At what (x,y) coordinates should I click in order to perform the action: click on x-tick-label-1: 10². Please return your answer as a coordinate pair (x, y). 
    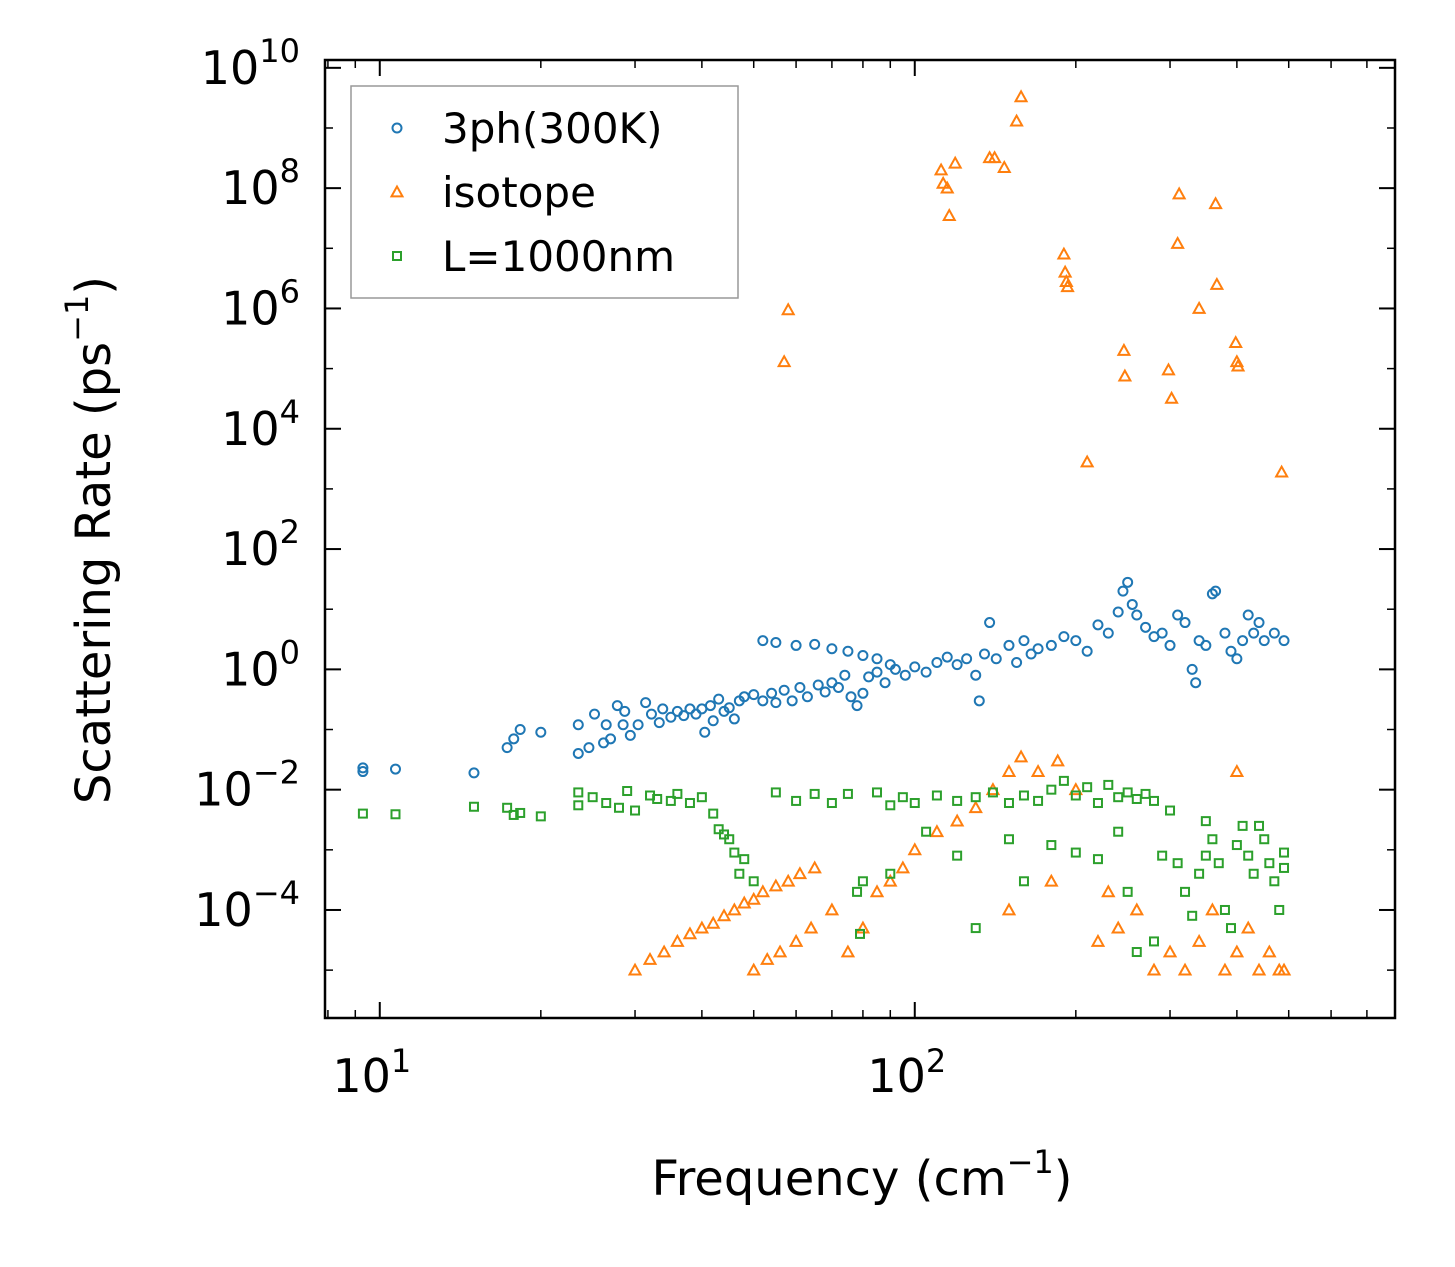
    Looking at the image, I should click on (906, 1072).